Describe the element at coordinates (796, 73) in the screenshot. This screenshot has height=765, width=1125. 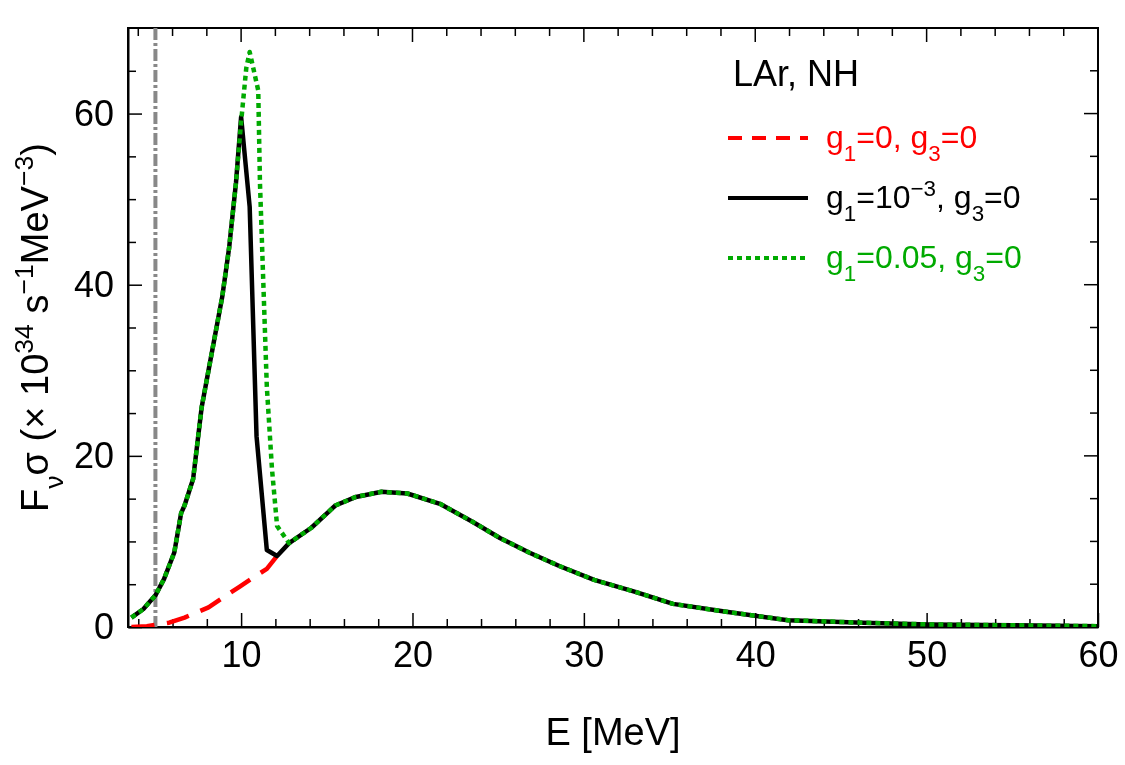
I see `legend-title: LAr, NH` at that location.